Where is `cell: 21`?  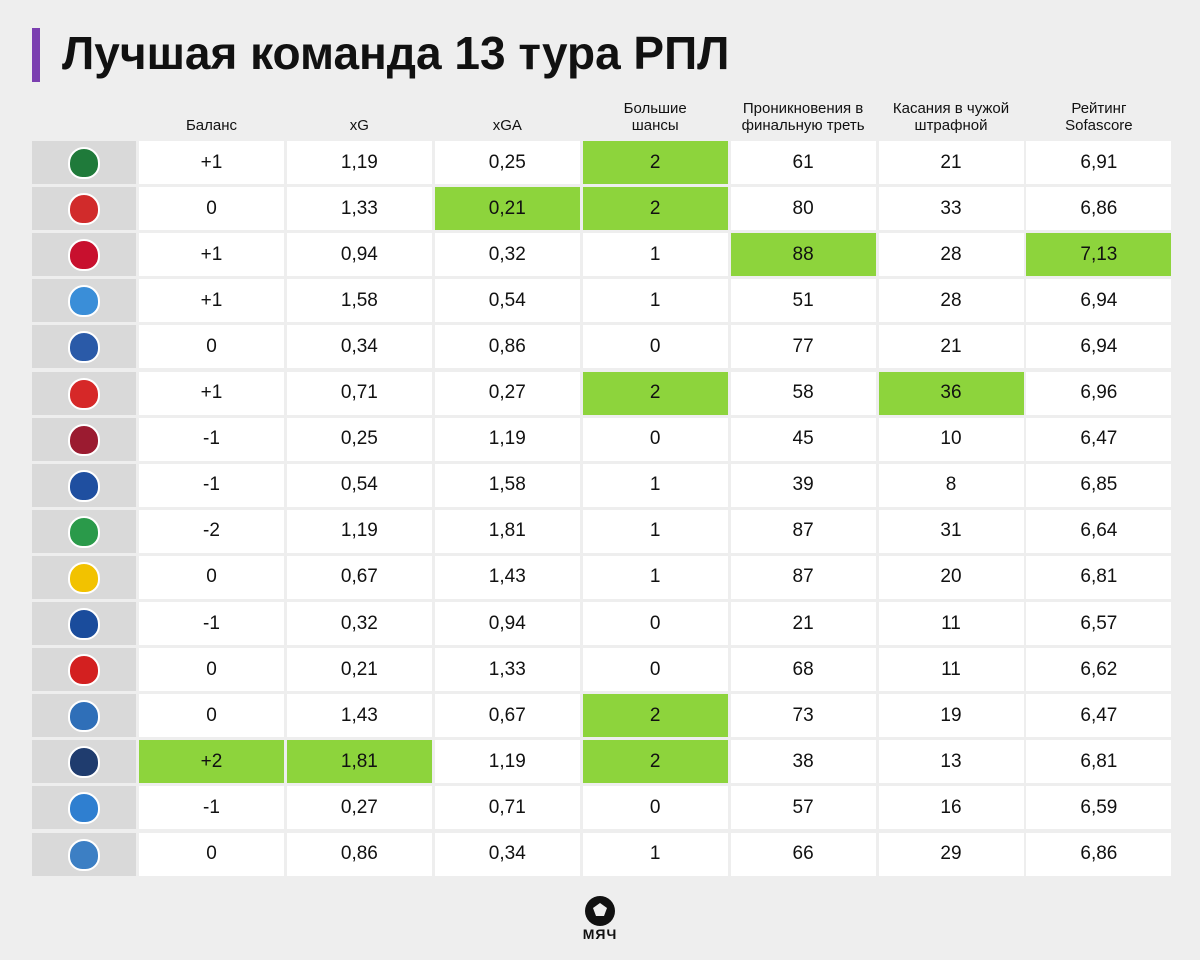 cell: 21 is located at coordinates (951, 162).